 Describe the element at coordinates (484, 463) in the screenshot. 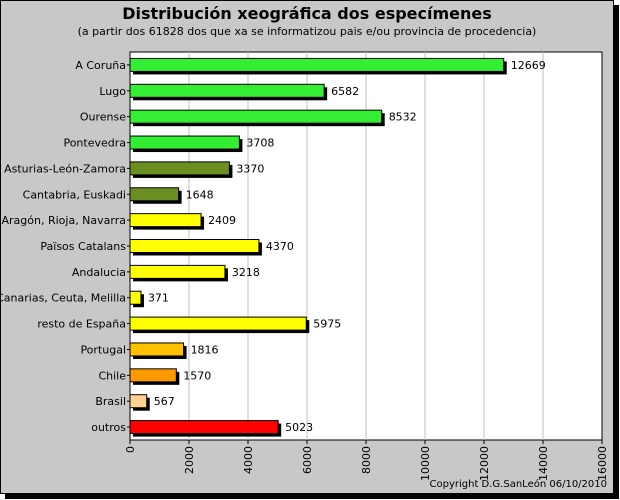

I see `x-tick-label: 12000` at that location.